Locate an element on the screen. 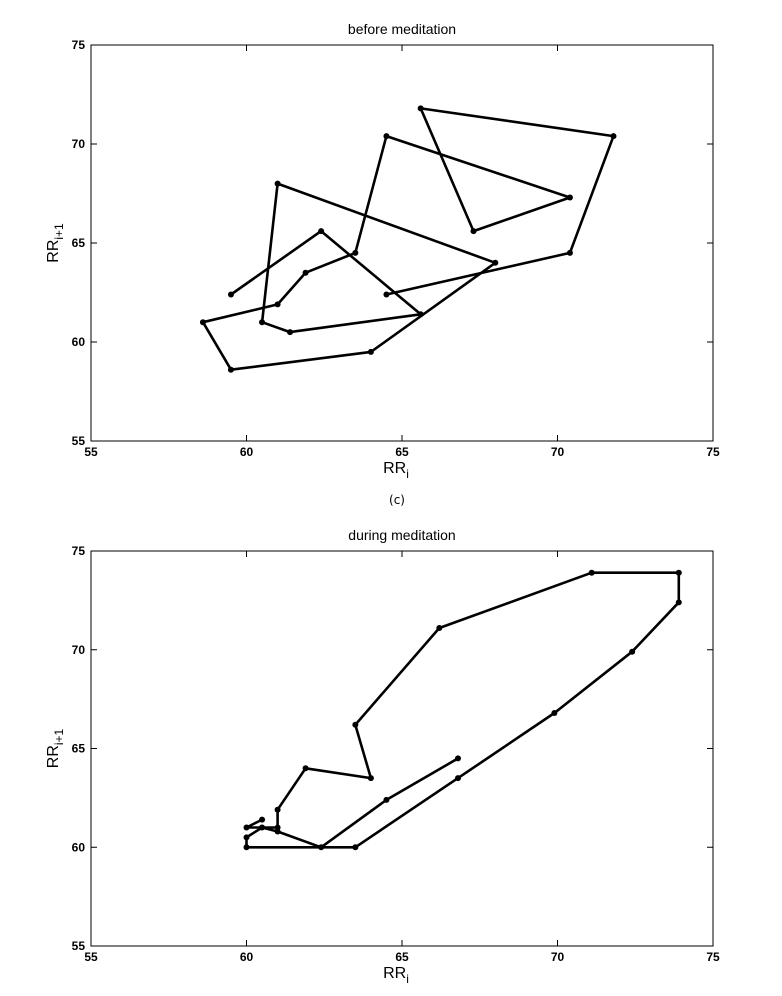 The height and width of the screenshot is (996, 782). chart-title: during meditation is located at coordinates (401, 535).